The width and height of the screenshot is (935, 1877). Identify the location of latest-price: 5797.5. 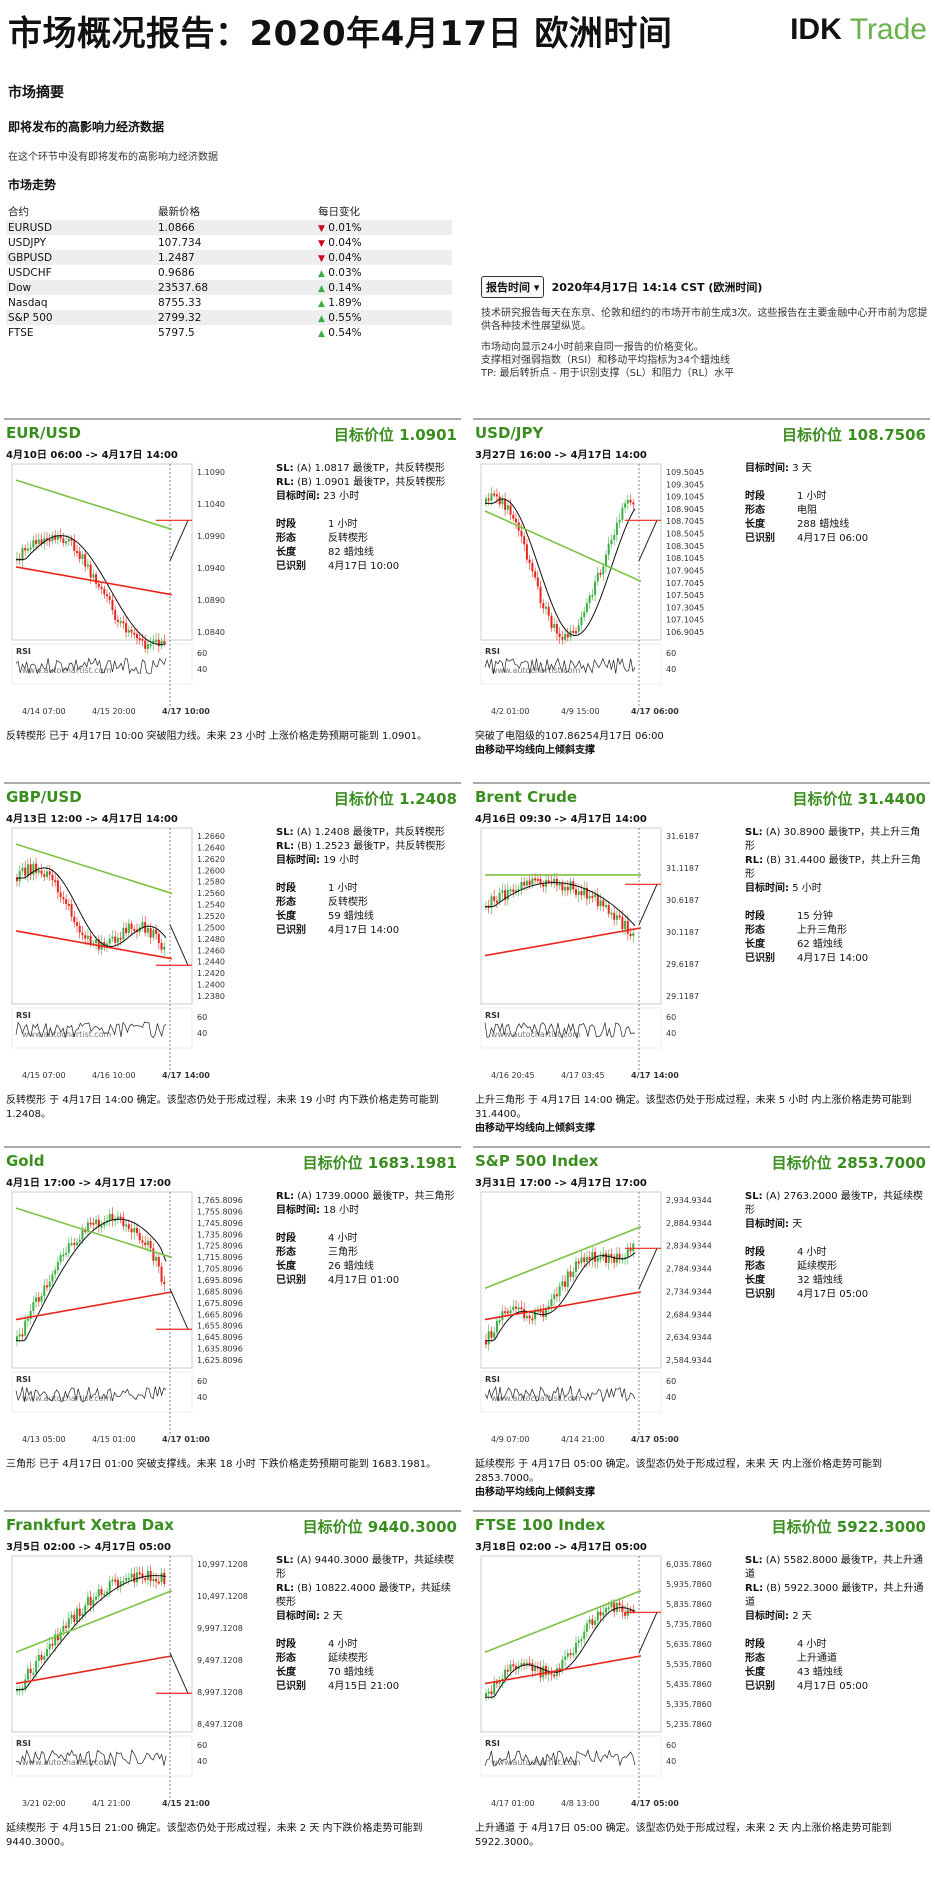
(176, 332).